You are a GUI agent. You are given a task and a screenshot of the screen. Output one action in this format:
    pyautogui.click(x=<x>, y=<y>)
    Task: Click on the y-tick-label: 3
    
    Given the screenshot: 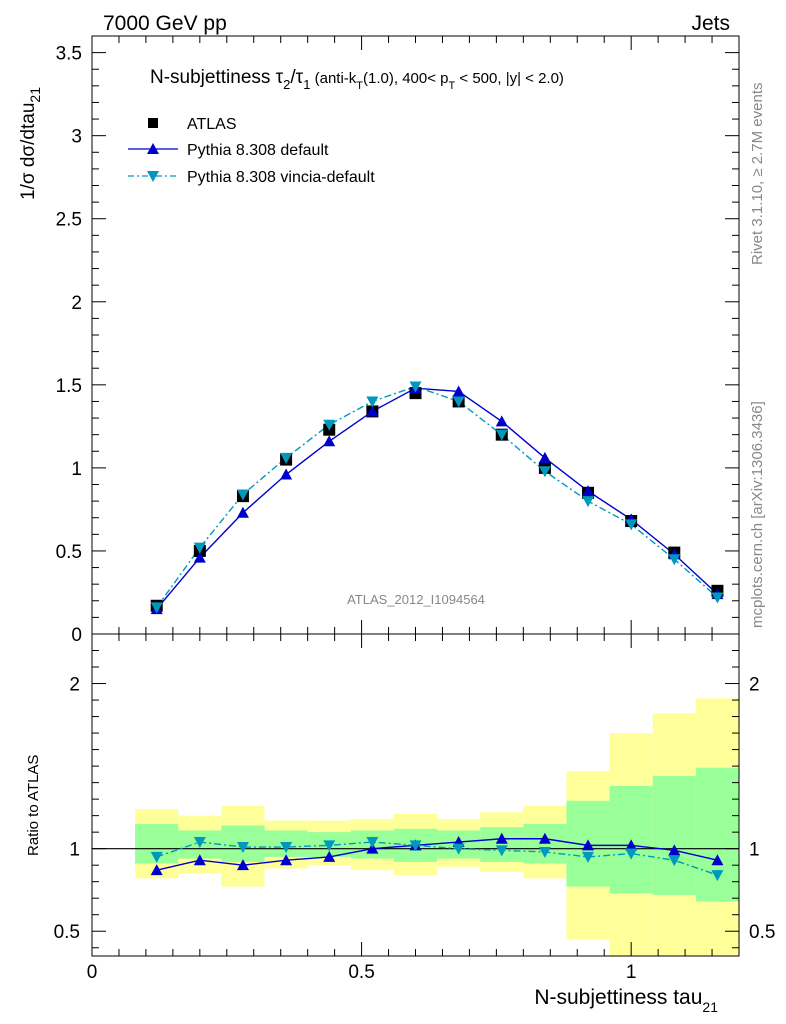 What is the action you would take?
    pyautogui.click(x=76, y=137)
    